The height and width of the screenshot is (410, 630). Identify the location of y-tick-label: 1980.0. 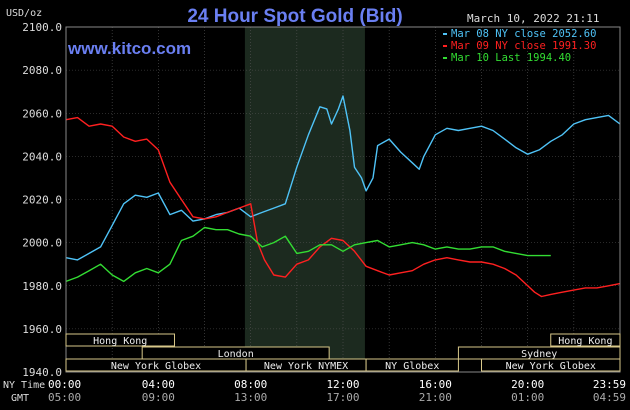
(42, 286).